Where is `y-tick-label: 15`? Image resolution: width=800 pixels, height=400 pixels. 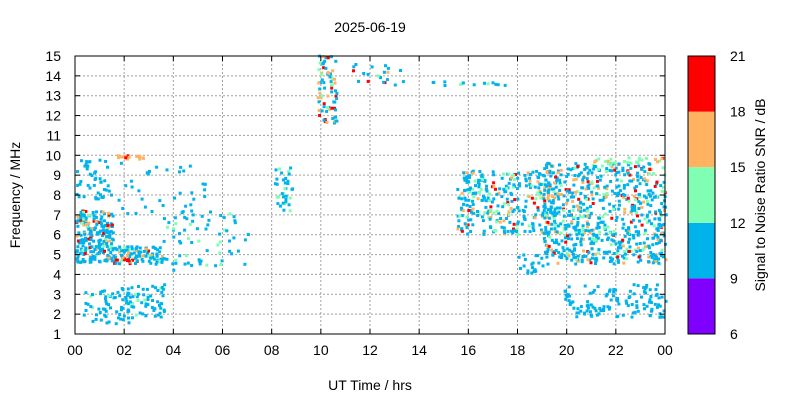 y-tick-label: 15 is located at coordinates (53, 56).